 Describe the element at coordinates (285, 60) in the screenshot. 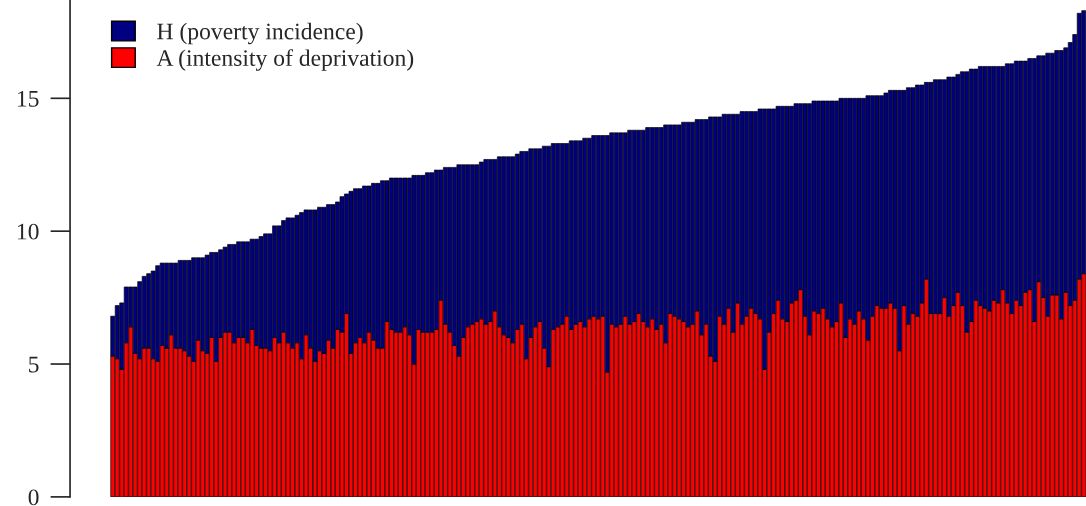

I see `legend-label: A (intensity of deprivation)` at that location.